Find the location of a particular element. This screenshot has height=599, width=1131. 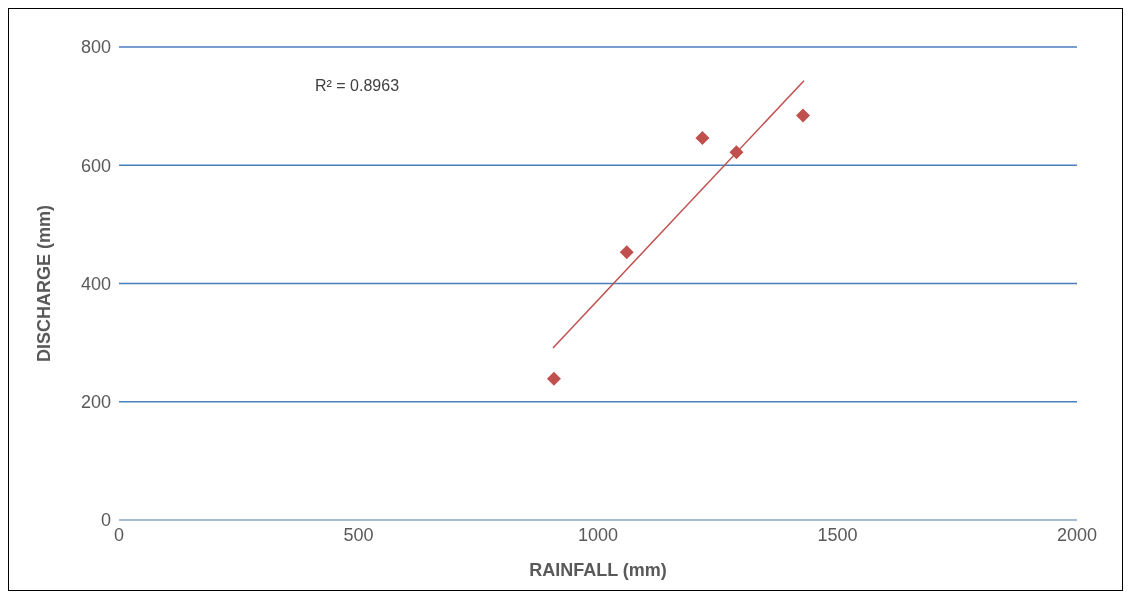

y-tick-label: 600 is located at coordinates (95, 165).